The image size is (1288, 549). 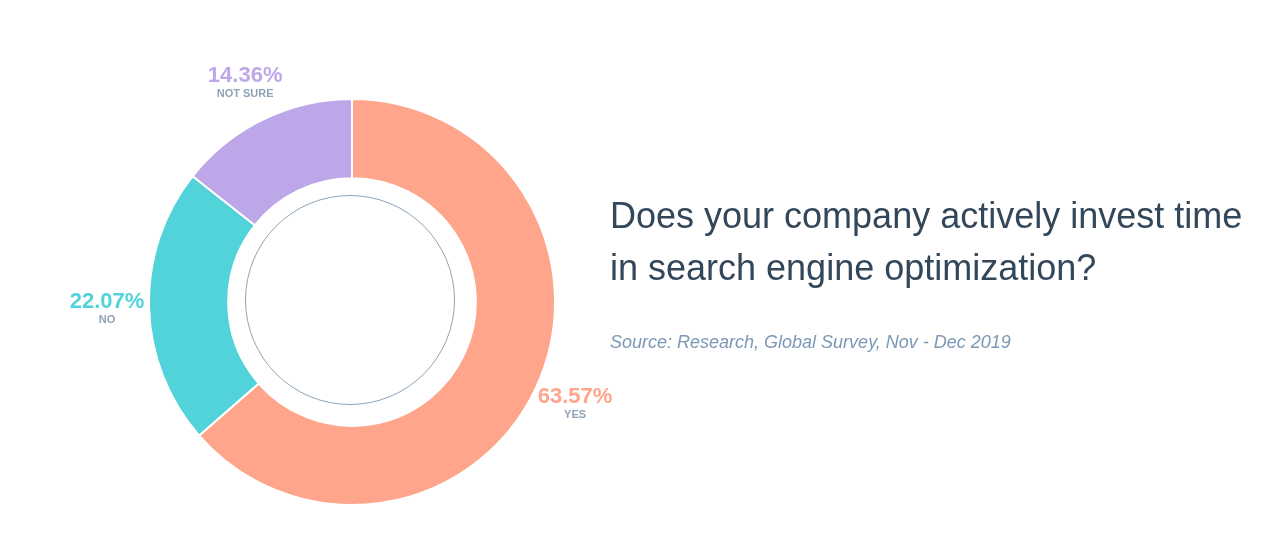 I want to click on text: Does your company actively invest time in search engine optimization?, so click(x=927, y=242).